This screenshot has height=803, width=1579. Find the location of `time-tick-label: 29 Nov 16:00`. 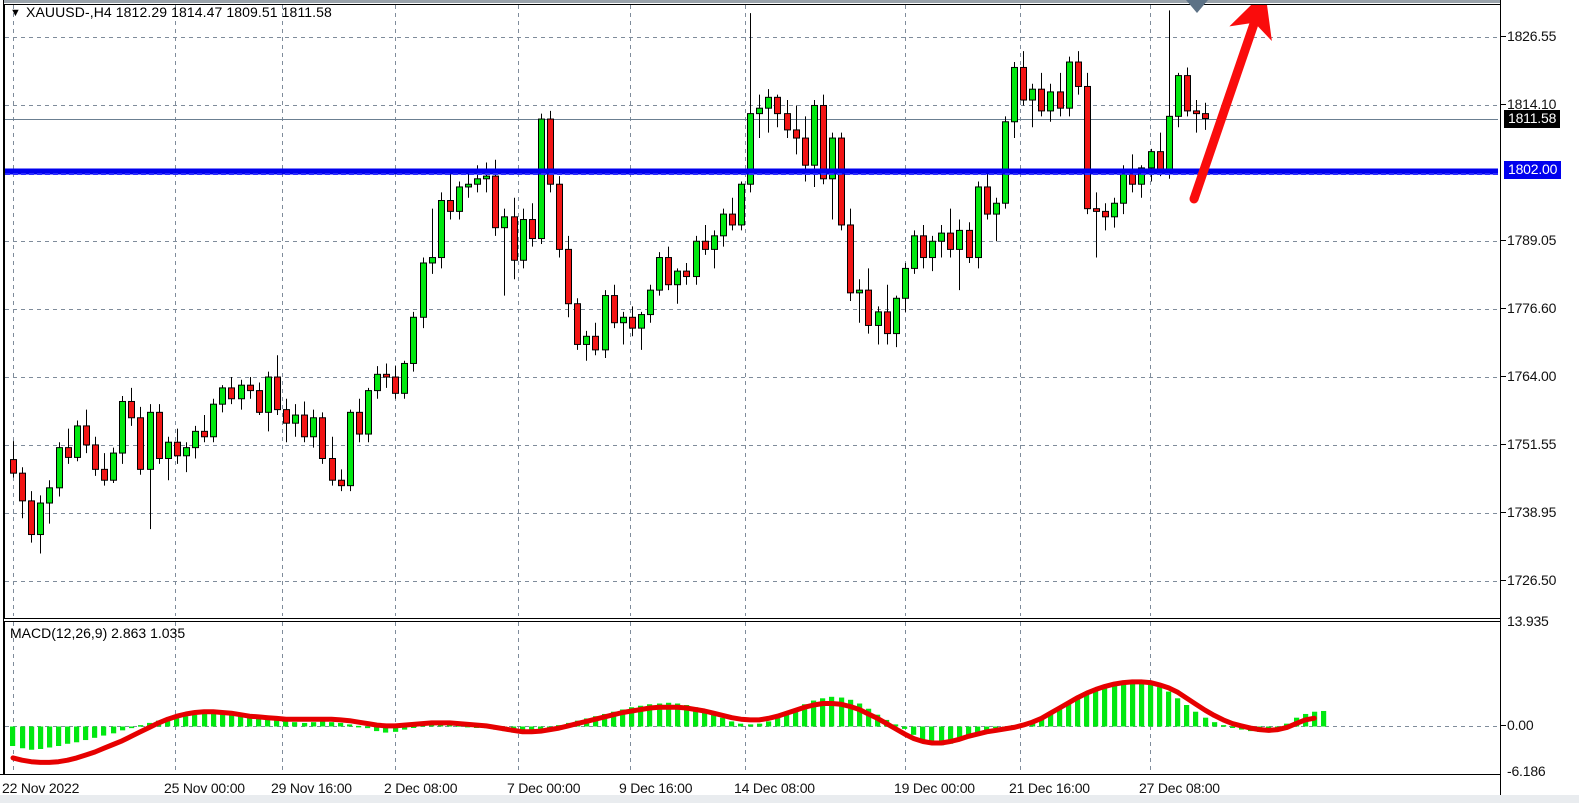

time-tick-label: 29 Nov 16:00 is located at coordinates (311, 788).